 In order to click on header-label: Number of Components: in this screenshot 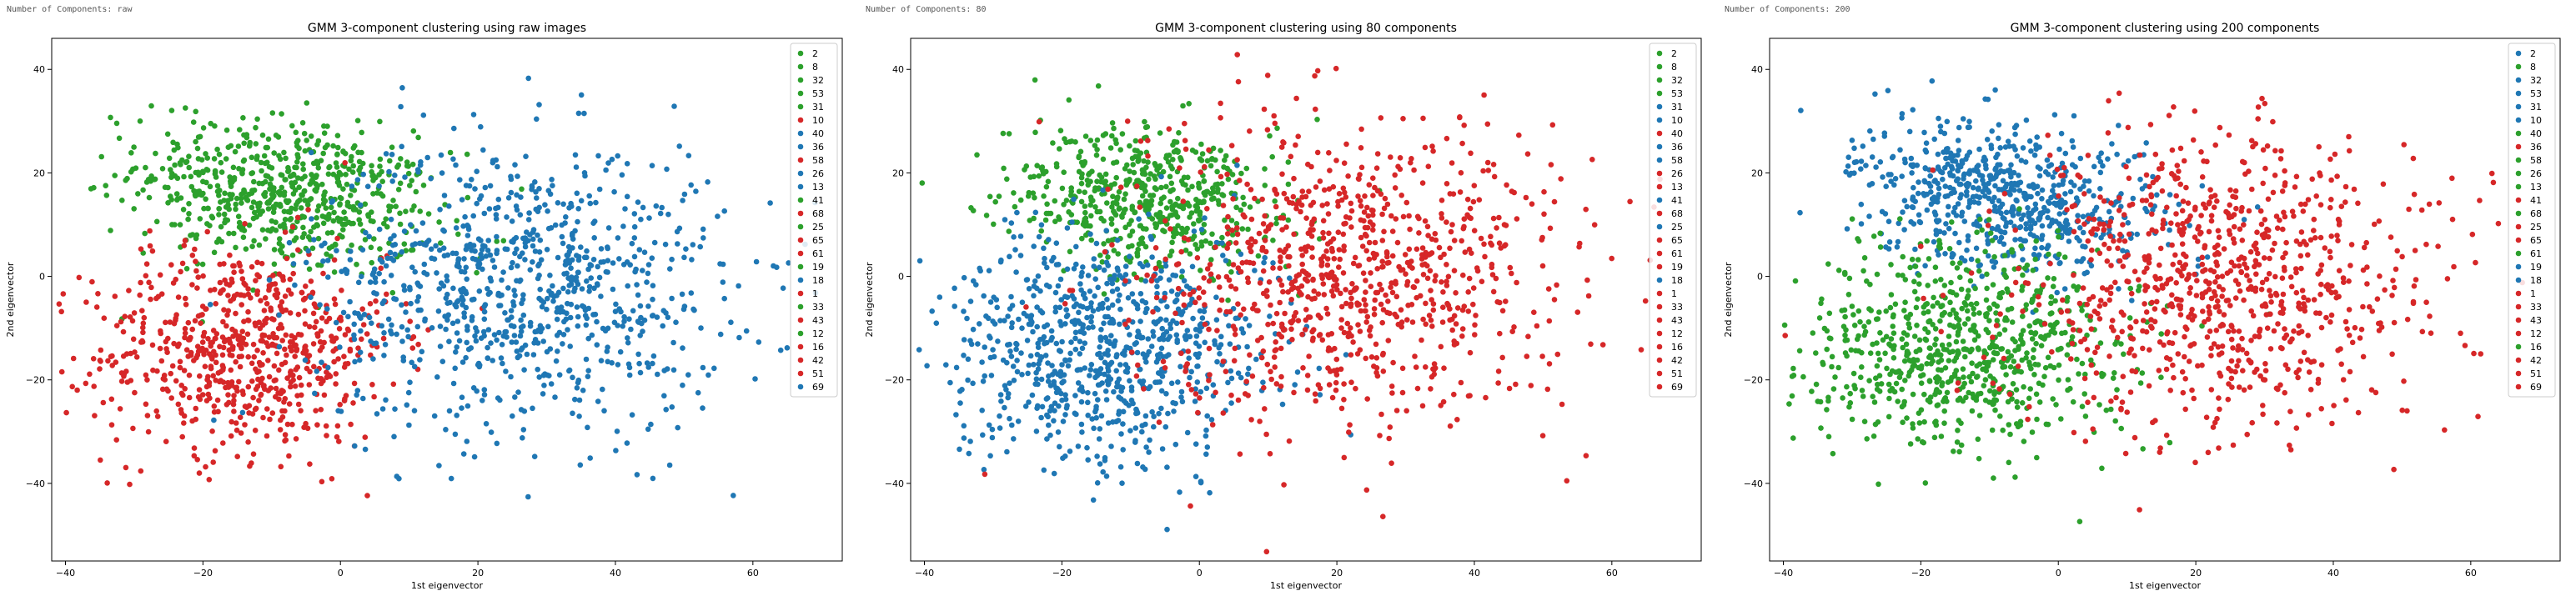, I will do `click(60, 9)`.